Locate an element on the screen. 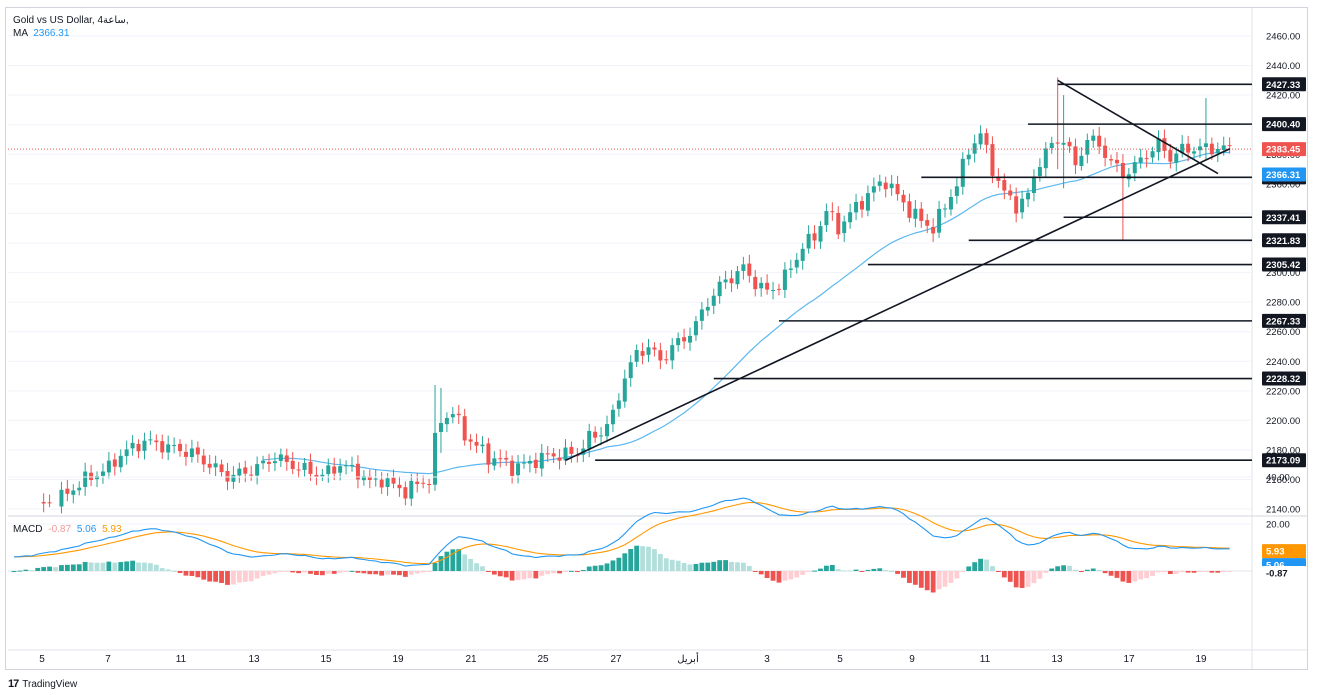  symbol-title: Gold vs US Dollar, 4ساعة, is located at coordinates (71, 20).